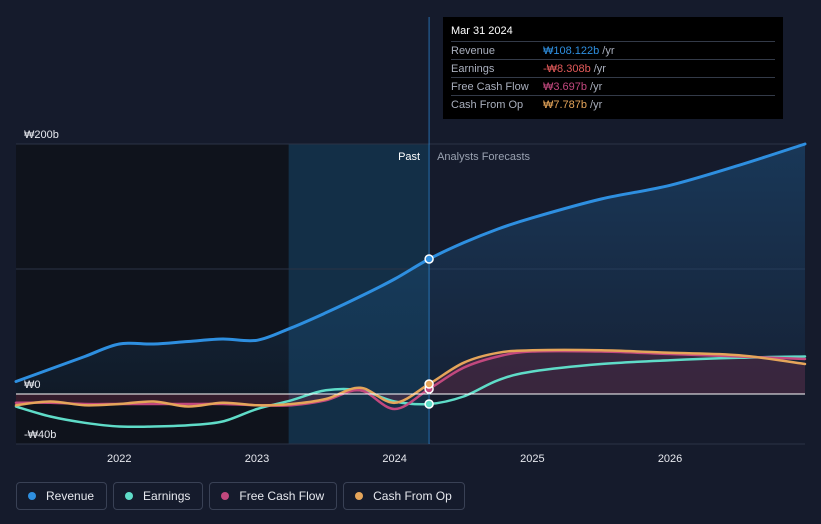 This screenshot has height=524, width=821. Describe the element at coordinates (473, 50) in the screenshot. I see `tooltip-label: Revenue` at that location.